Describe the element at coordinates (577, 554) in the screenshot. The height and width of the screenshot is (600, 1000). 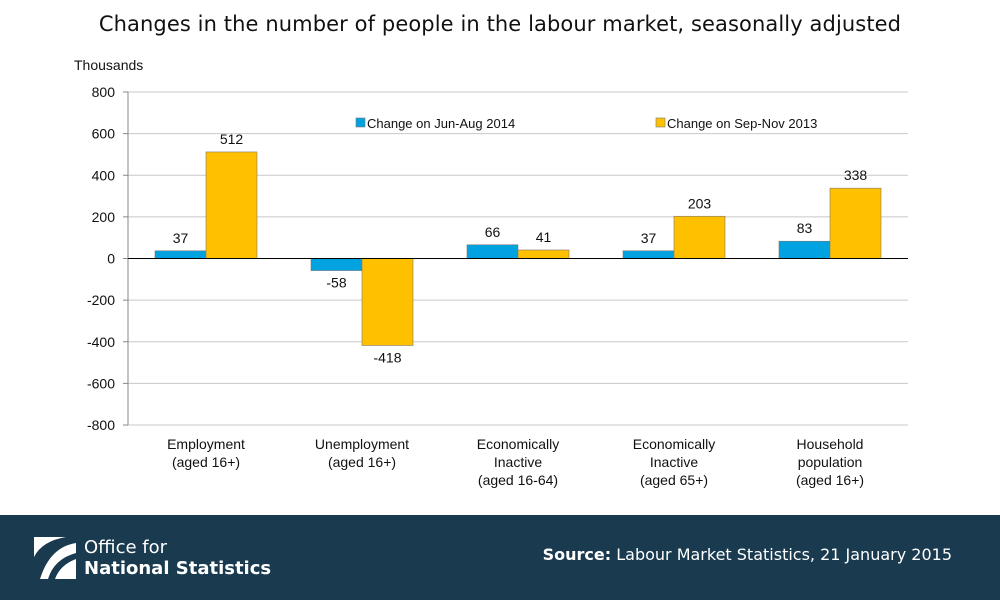
I see `source-label: Source:` at that location.